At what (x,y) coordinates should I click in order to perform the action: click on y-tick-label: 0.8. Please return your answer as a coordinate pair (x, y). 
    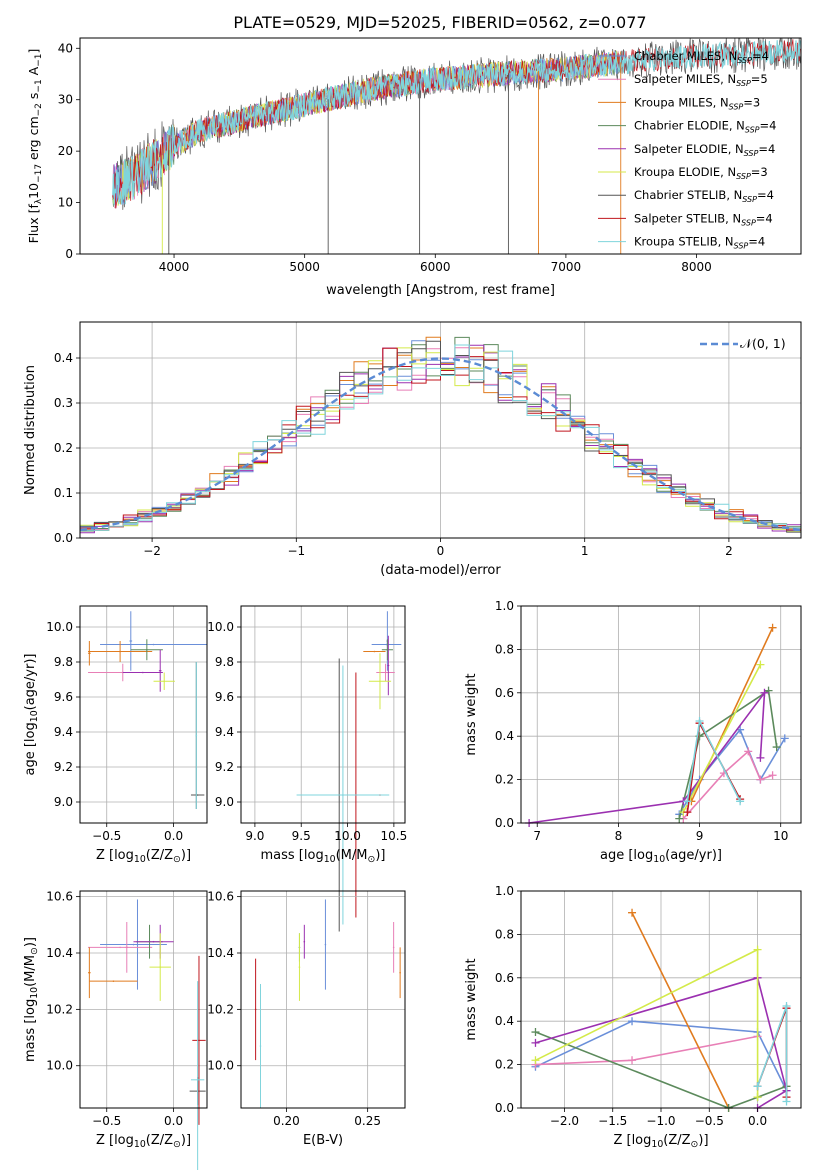
    Looking at the image, I should click on (504, 649).